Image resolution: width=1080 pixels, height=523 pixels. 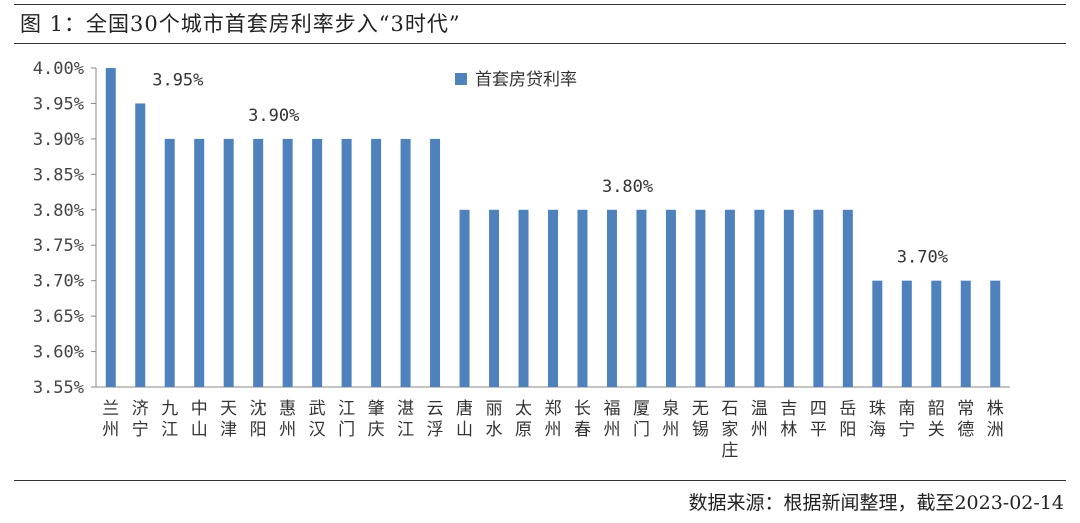 I want to click on x-tick-label: 沈阳, so click(x=258, y=419).